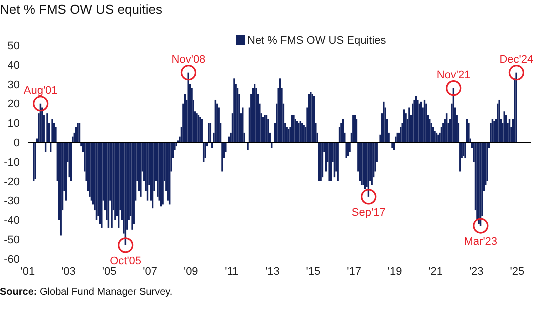 This screenshot has height=317, width=533. What do you see at coordinates (313, 272) in the screenshot?
I see `x-tick-label: '15` at bounding box center [313, 272].